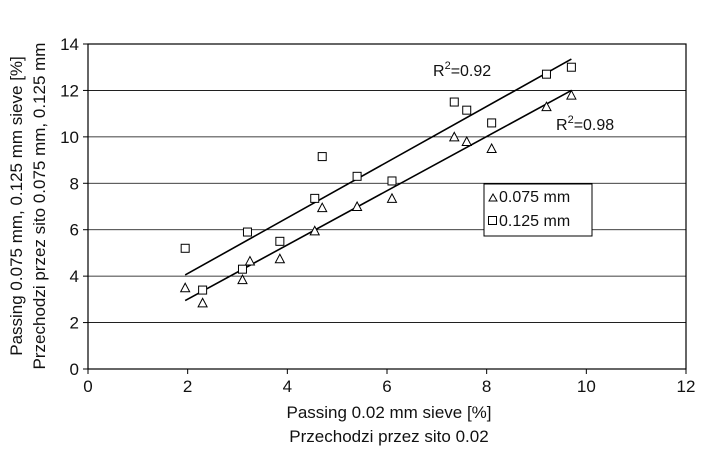  Describe the element at coordinates (287, 386) in the screenshot. I see `x-tick-label: 4` at that location.